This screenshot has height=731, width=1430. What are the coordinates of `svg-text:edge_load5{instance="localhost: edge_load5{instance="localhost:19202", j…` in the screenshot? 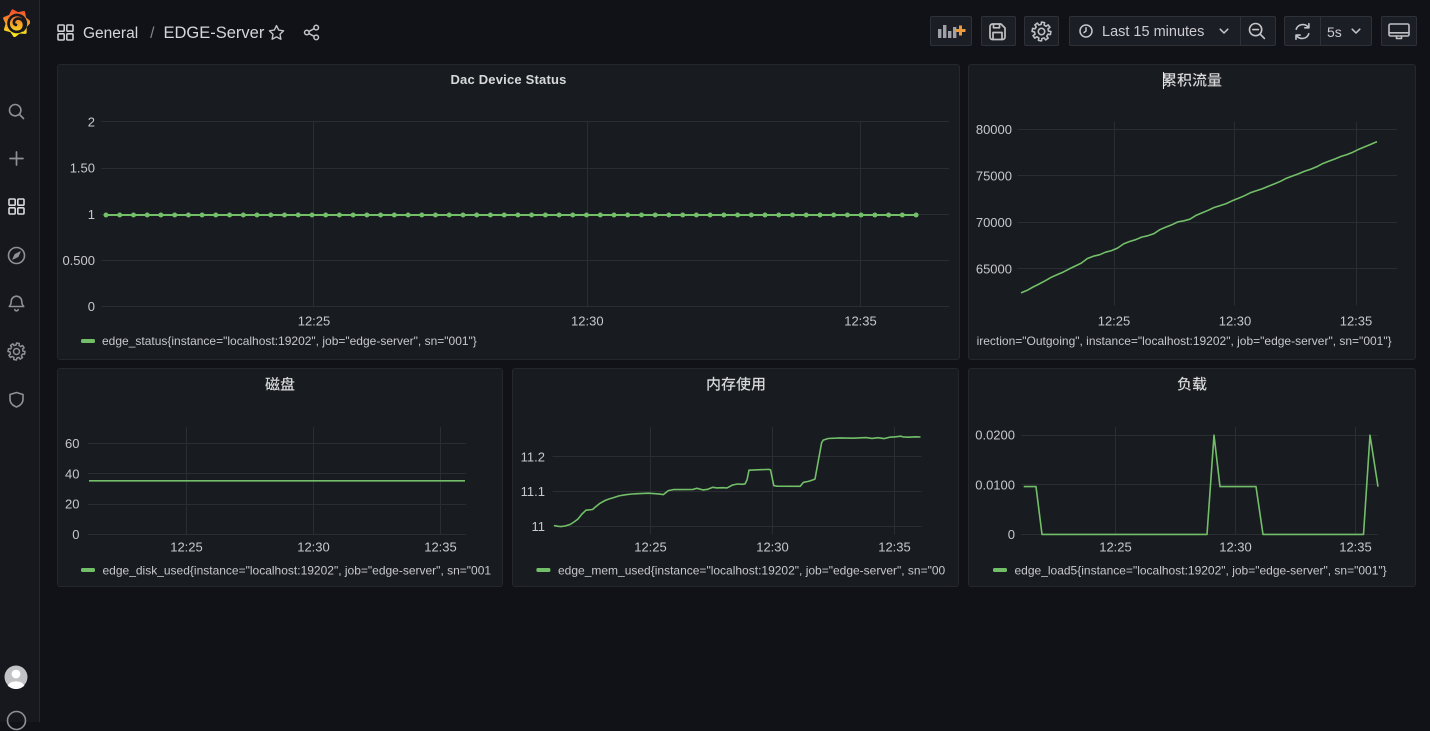 It's located at (1201, 571).